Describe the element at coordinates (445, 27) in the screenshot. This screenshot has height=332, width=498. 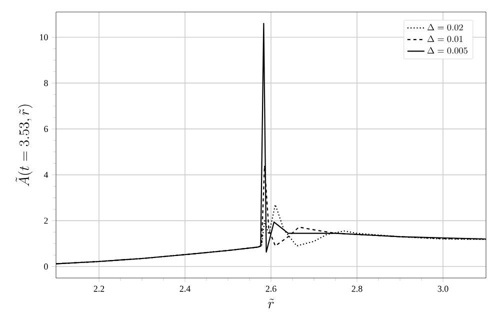
I see `legend-label: $\Delta = 0.02$` at that location.